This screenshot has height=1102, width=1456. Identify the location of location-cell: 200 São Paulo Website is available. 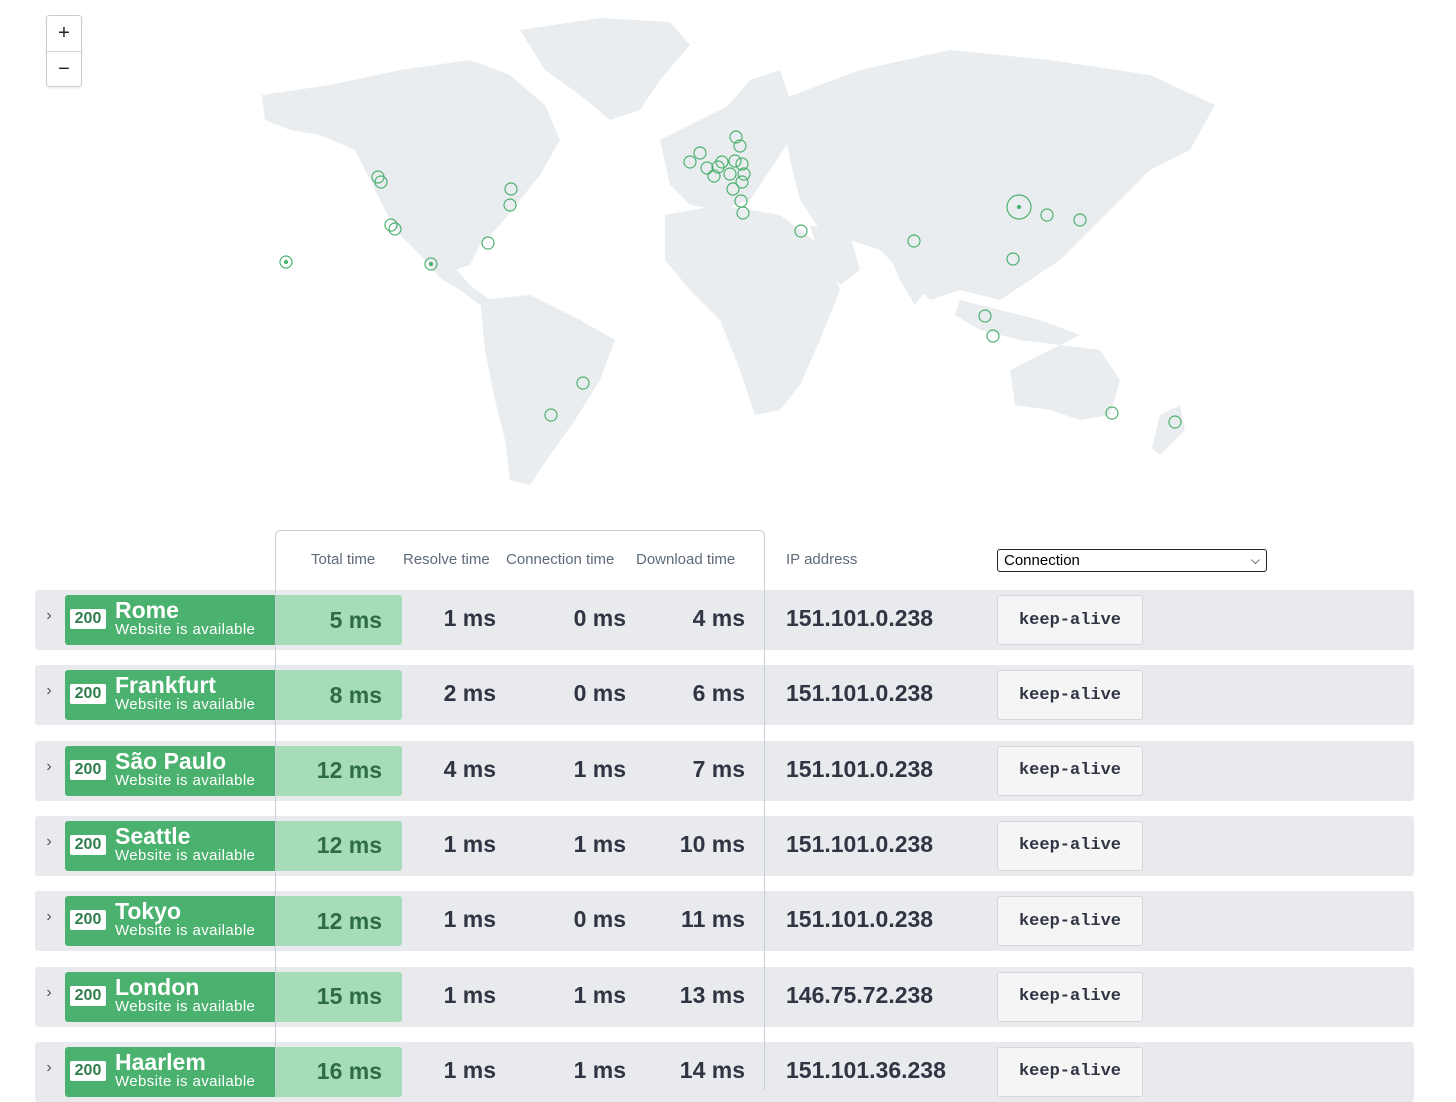
(170, 770).